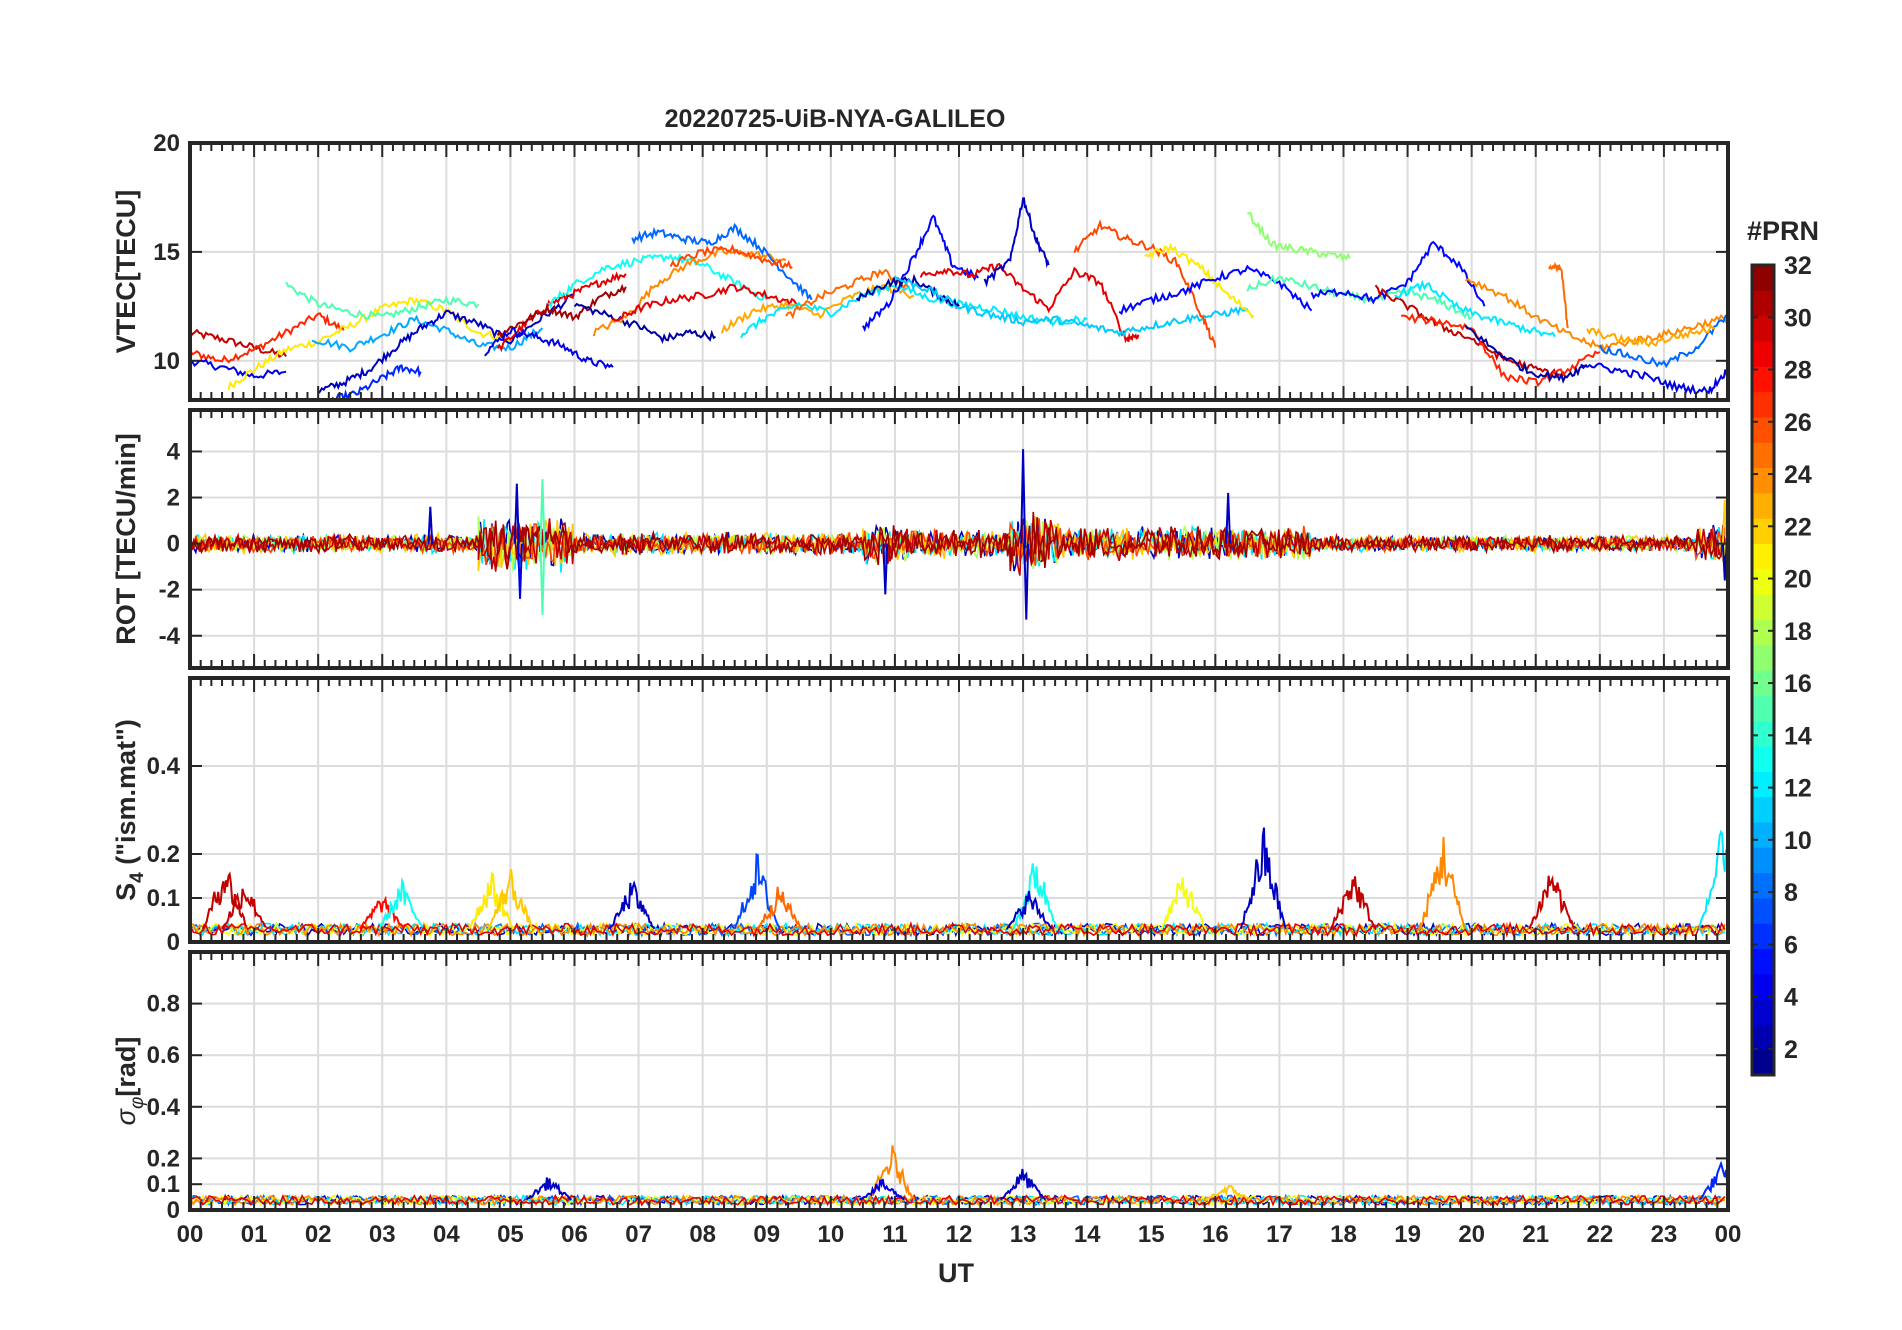 Image resolution: width=1902 pixels, height=1330 pixels. What do you see at coordinates (382, 1234) in the screenshot?
I see `x-tick-label: 03` at bounding box center [382, 1234].